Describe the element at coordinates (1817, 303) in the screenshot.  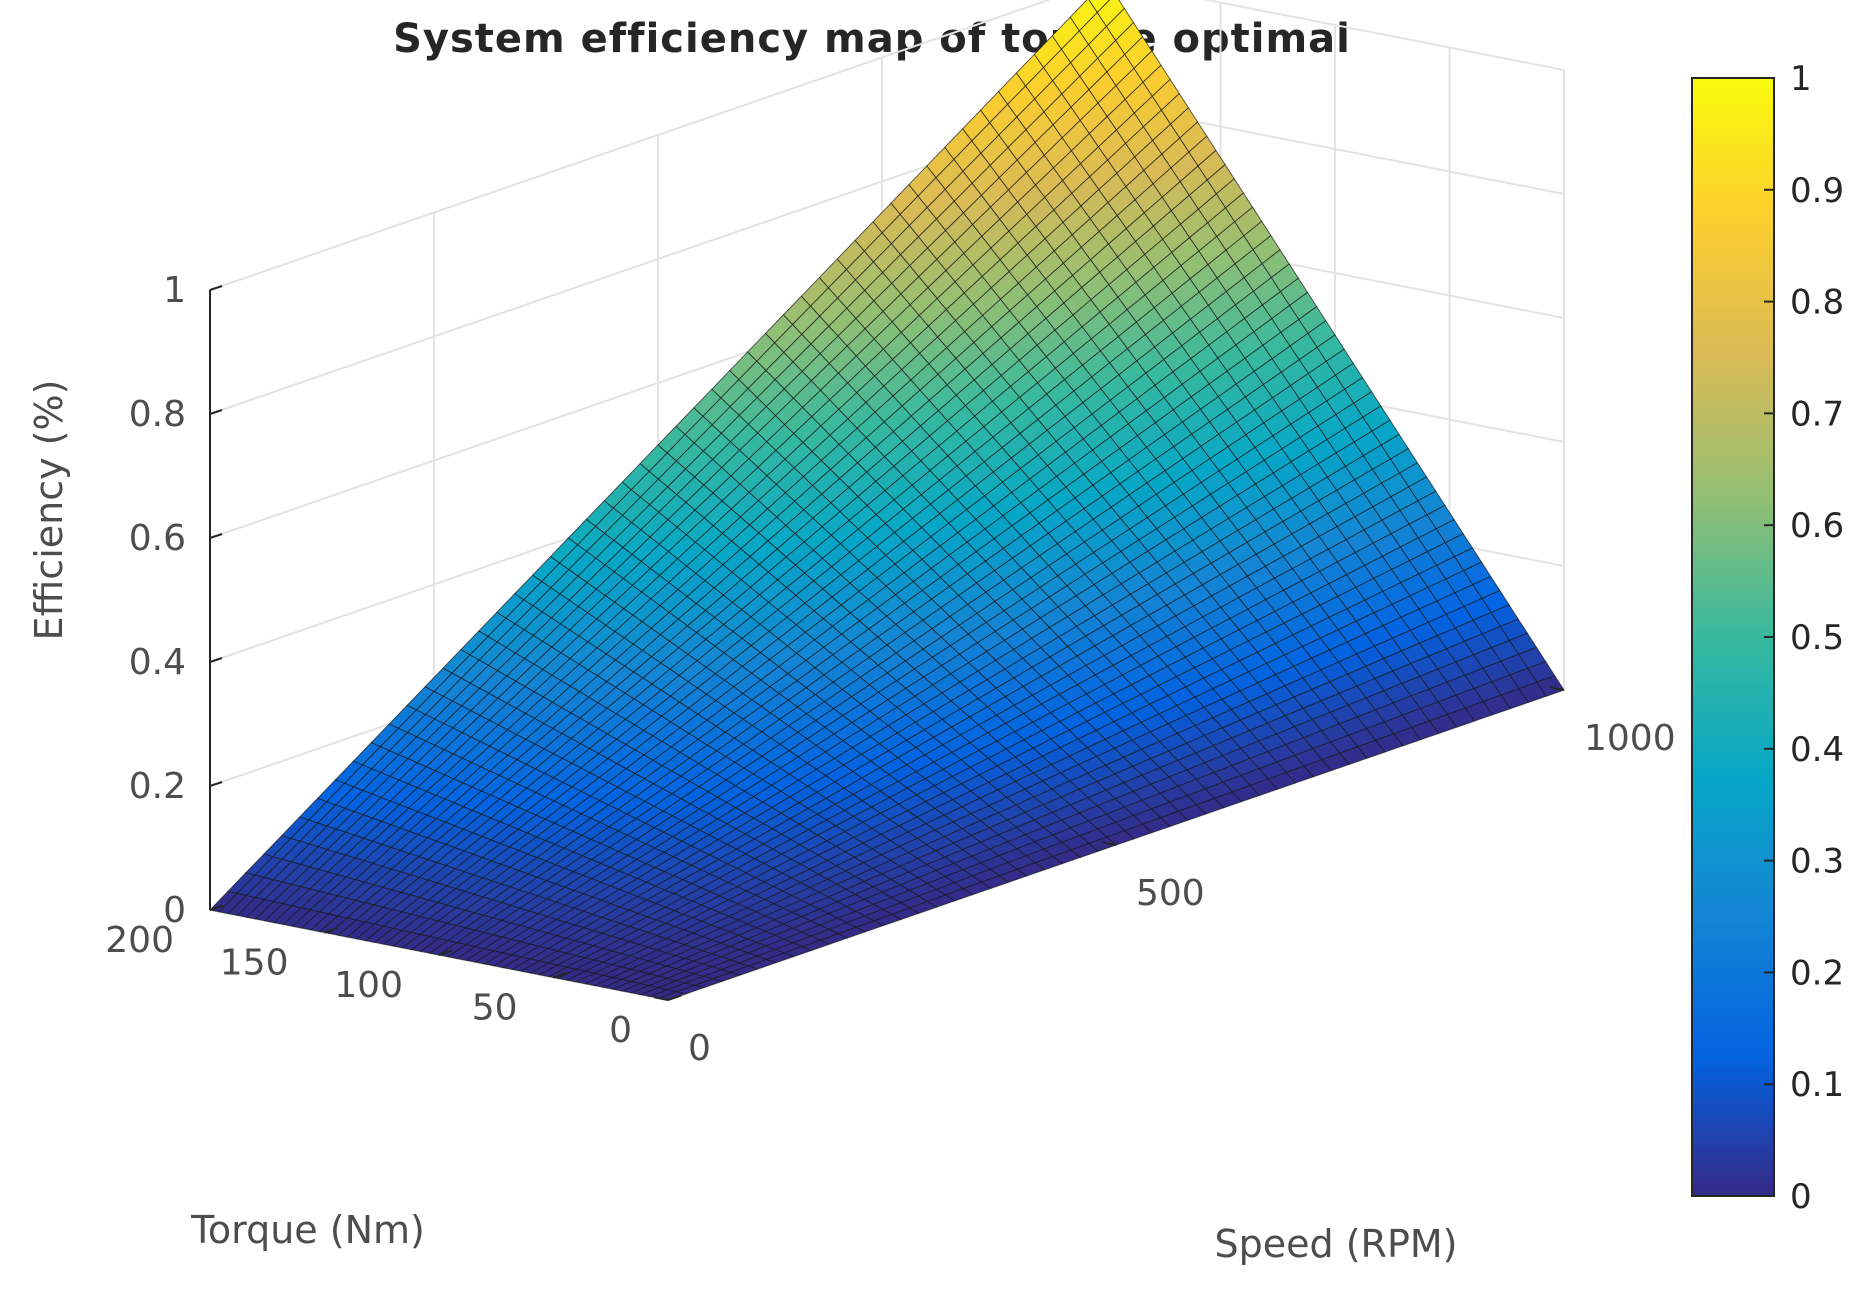
I see `colorbar-tick-label: 0.8` at that location.